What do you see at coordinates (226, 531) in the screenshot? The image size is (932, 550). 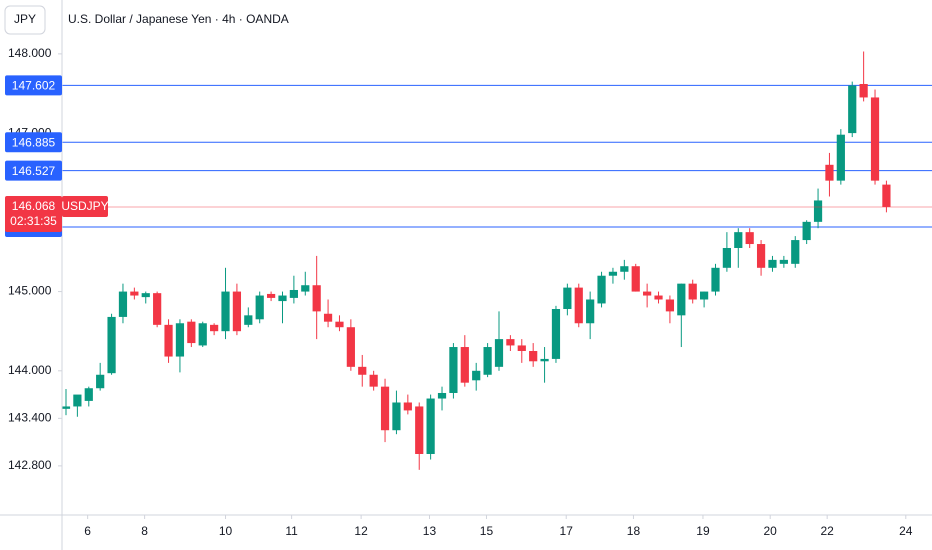 I see `x-tick-label: 10` at bounding box center [226, 531].